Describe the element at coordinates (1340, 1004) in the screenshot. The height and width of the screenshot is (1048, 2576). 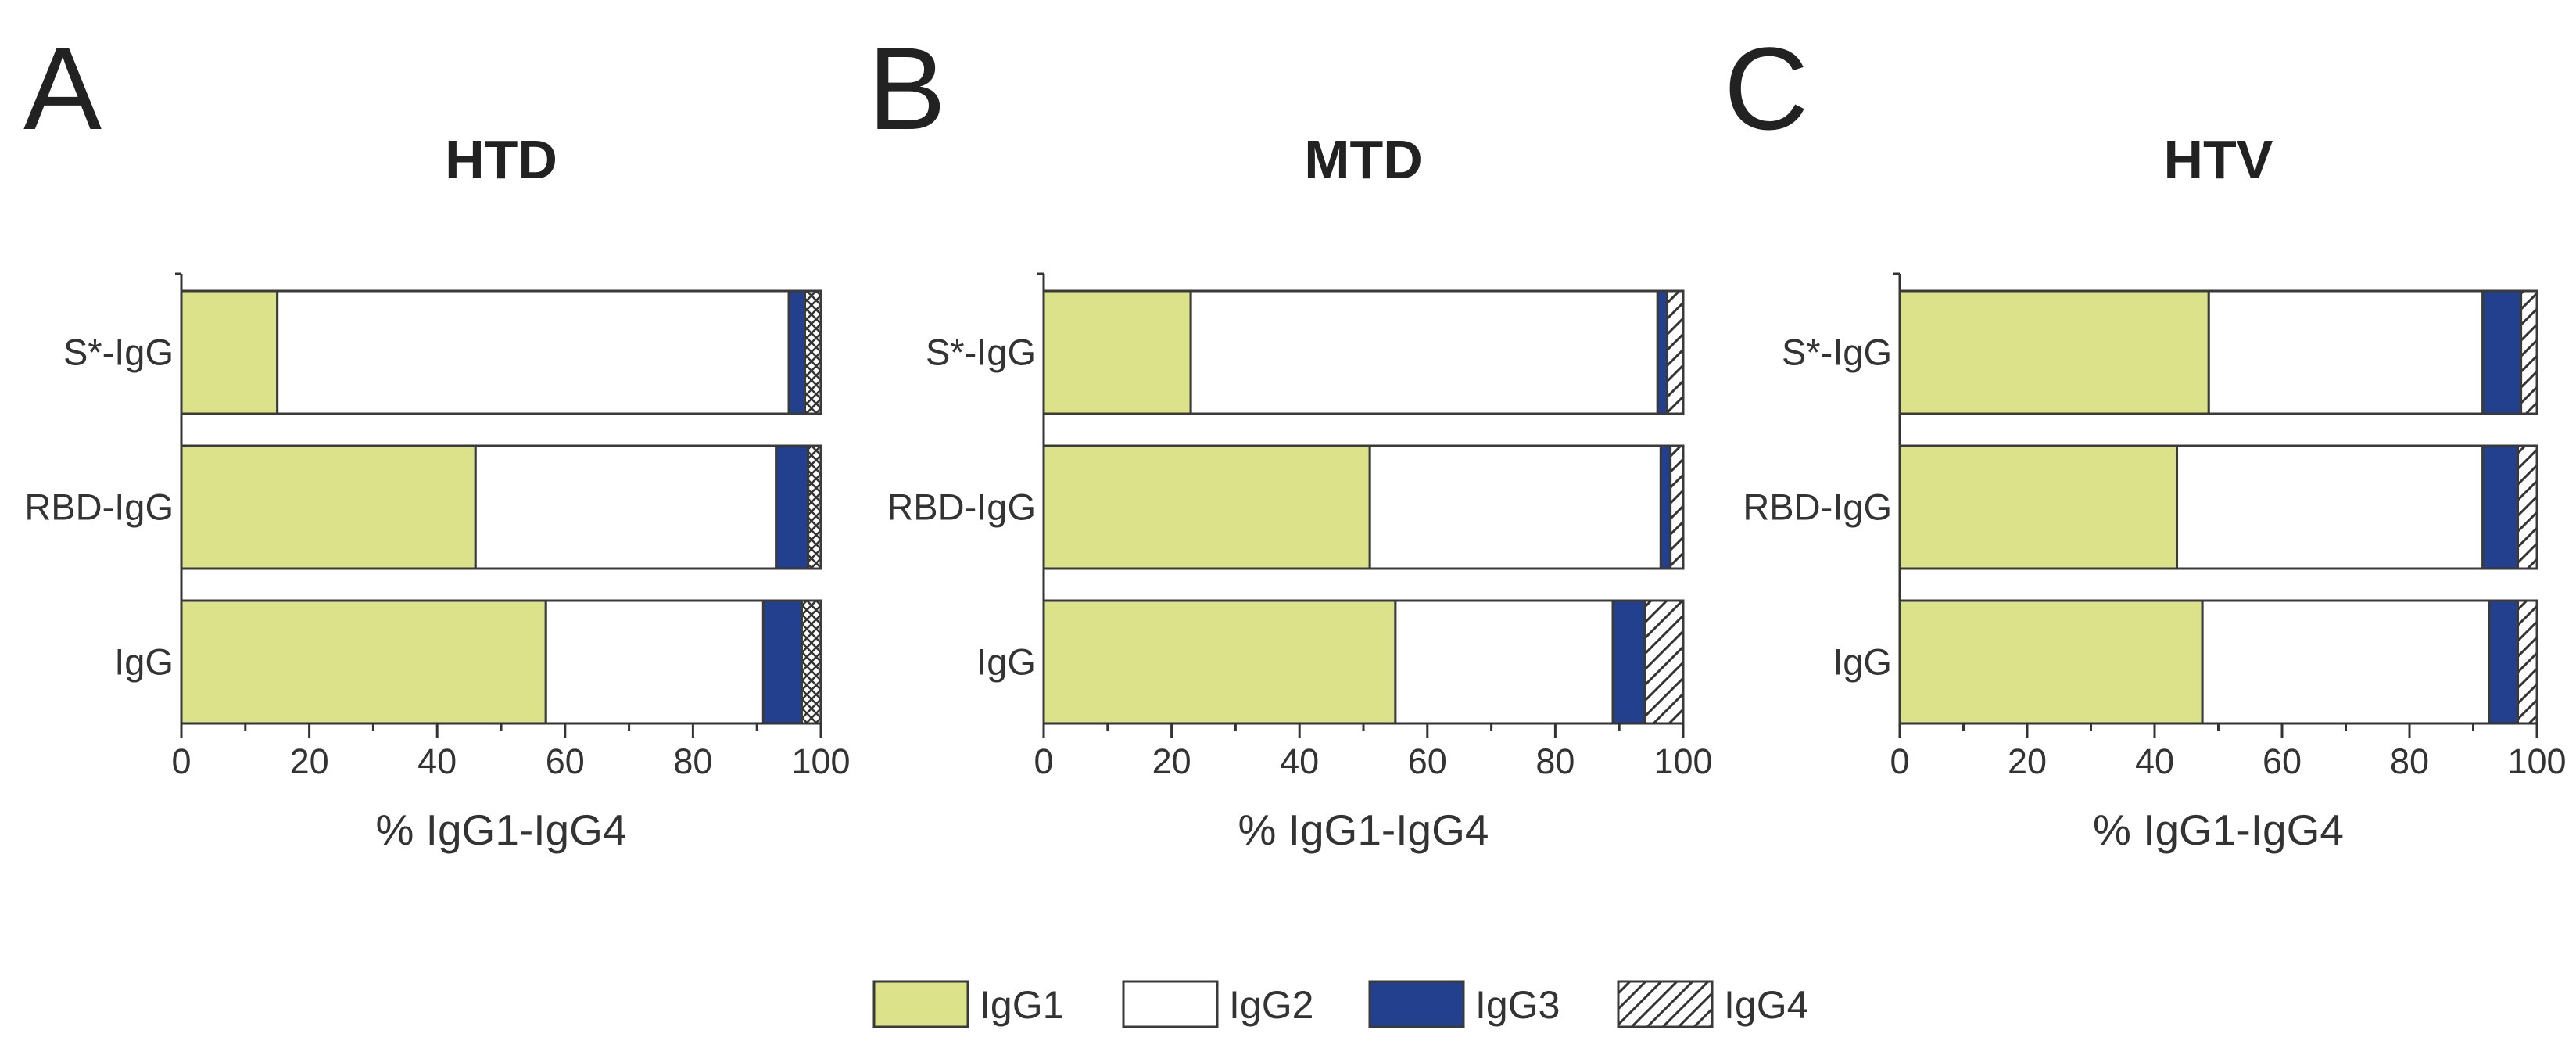
I see `legend: IgG1 IgG2 IgG3 IgG4` at that location.